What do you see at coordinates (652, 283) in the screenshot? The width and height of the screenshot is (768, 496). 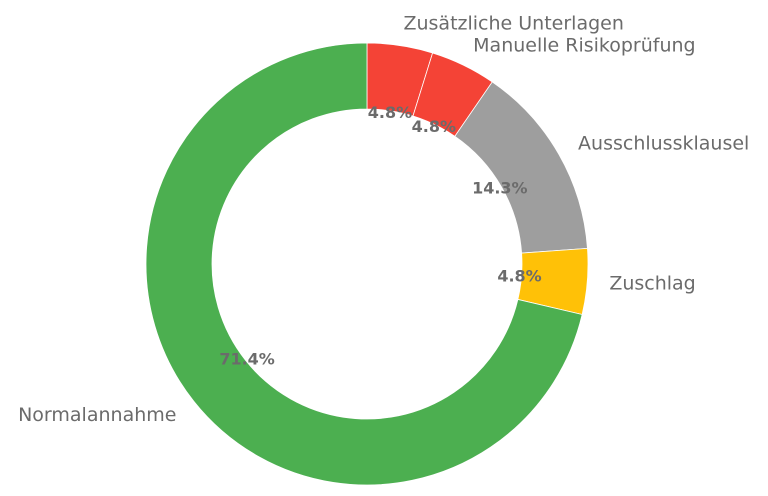 I see `slice-label-zuschlag: Zuschlag` at bounding box center [652, 283].